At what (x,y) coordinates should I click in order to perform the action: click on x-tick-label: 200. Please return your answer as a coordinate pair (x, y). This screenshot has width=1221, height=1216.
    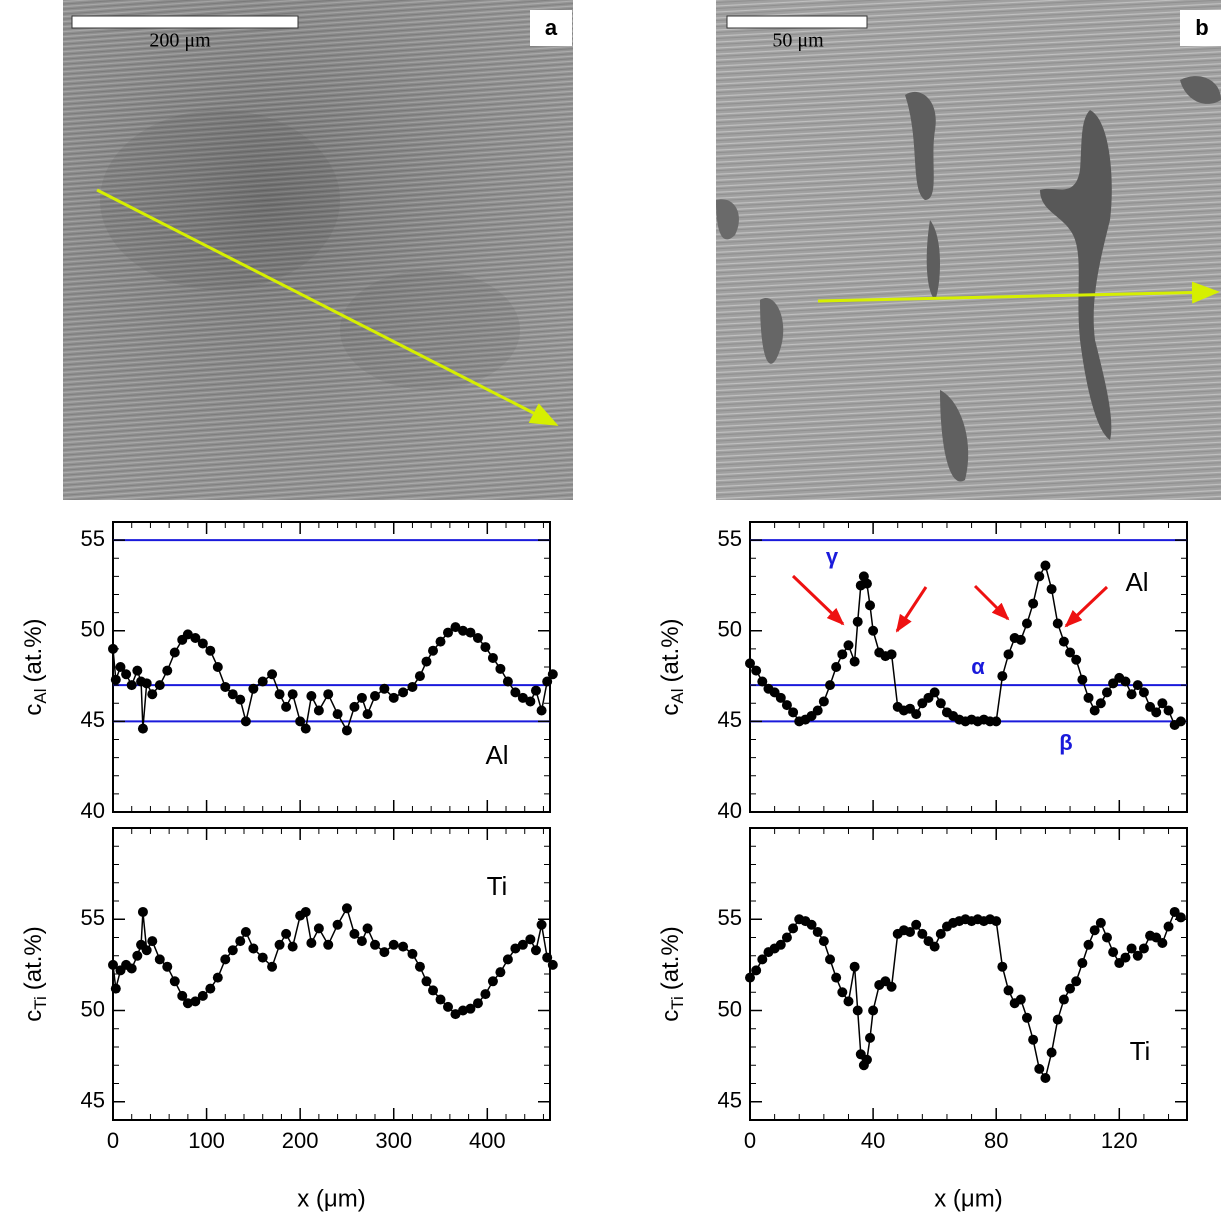
    Looking at the image, I should click on (300, 1140).